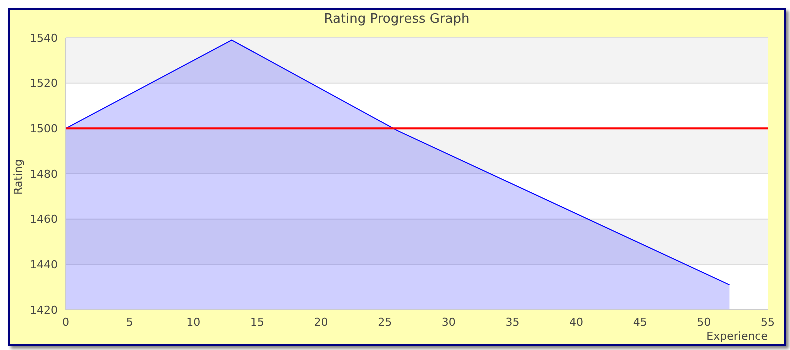 This screenshot has width=790, height=350. What do you see at coordinates (44, 265) in the screenshot?
I see `y-tick-label: 1440` at bounding box center [44, 265].